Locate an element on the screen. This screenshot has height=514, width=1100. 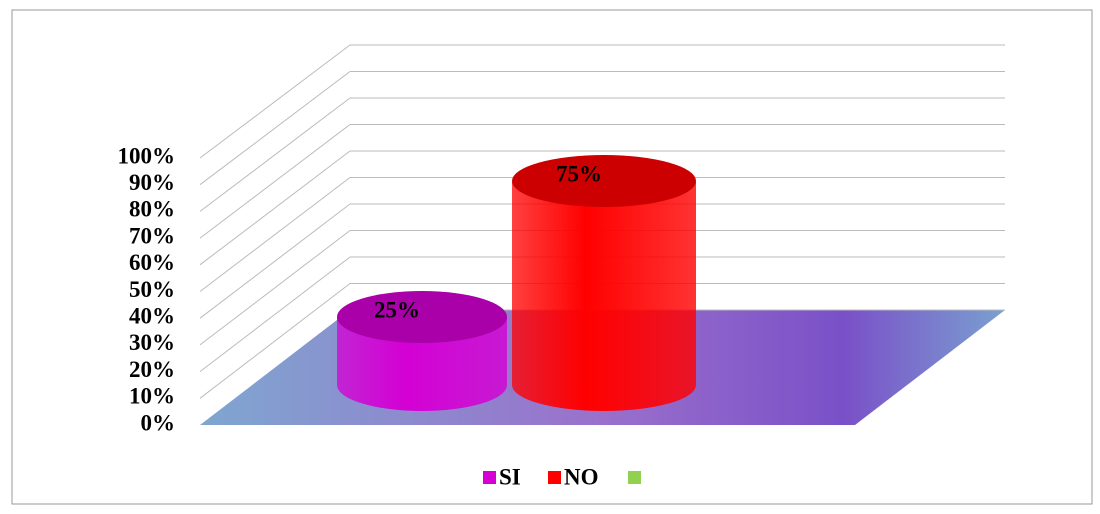
y-tick-label: 100% is located at coordinates (147, 155).